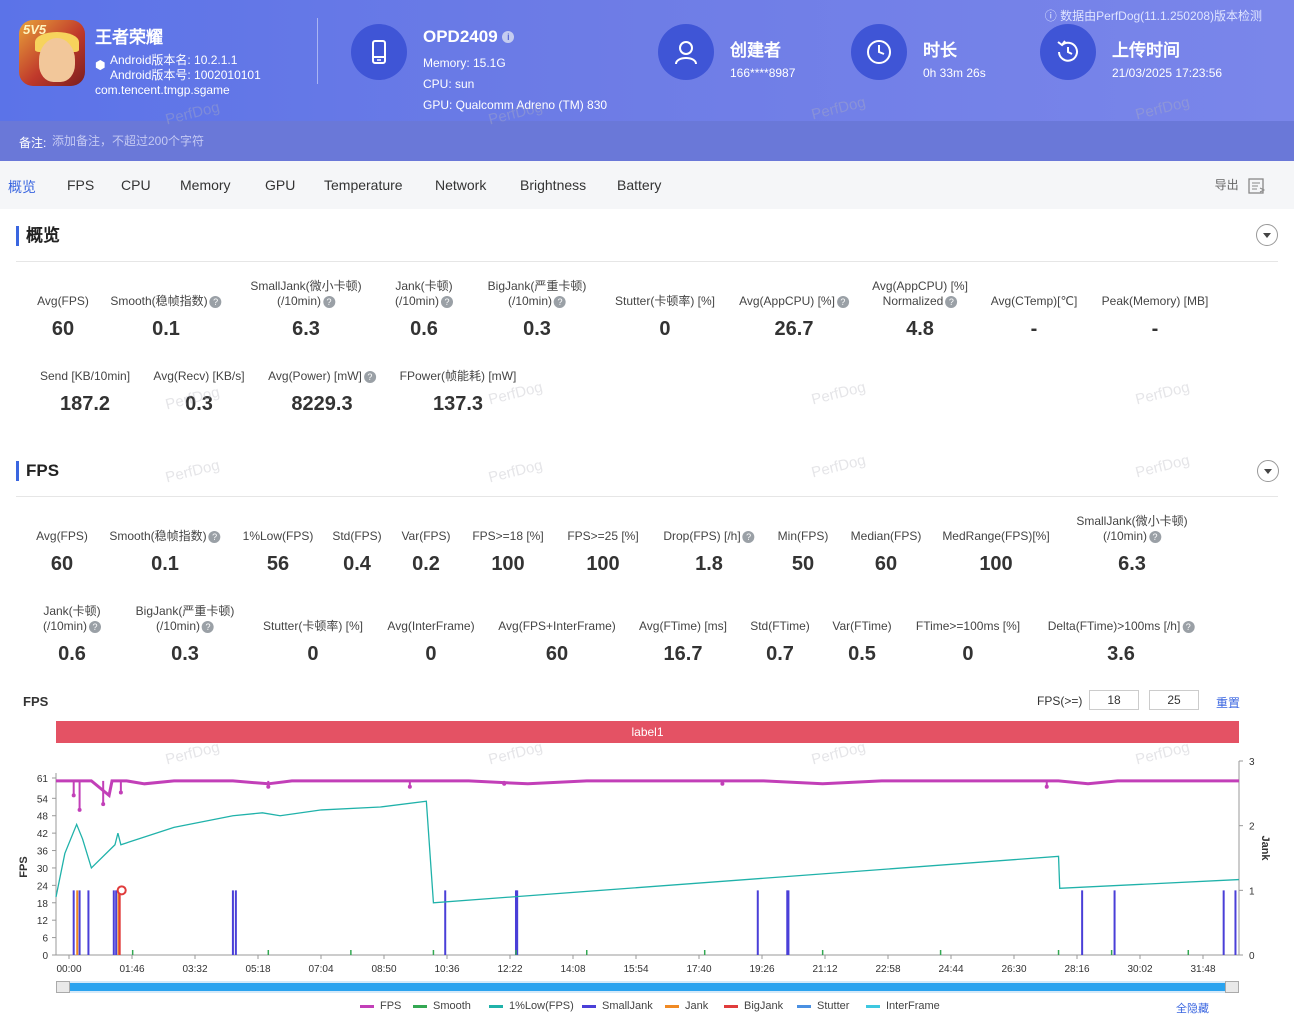  What do you see at coordinates (1240, 185) in the screenshot?
I see `export-button: 导出` at bounding box center [1240, 185].